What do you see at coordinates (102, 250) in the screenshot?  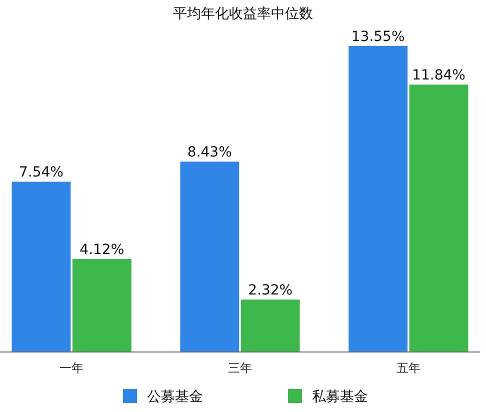 I see `data-label: 4.12%` at bounding box center [102, 250].